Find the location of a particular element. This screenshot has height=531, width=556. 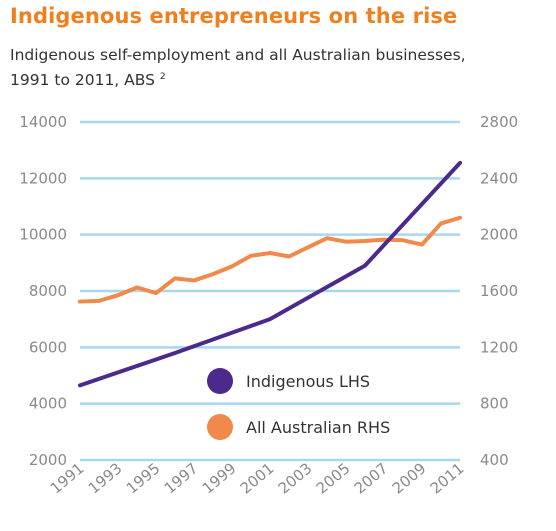

left-tick-label: 12000 is located at coordinates (43, 178).